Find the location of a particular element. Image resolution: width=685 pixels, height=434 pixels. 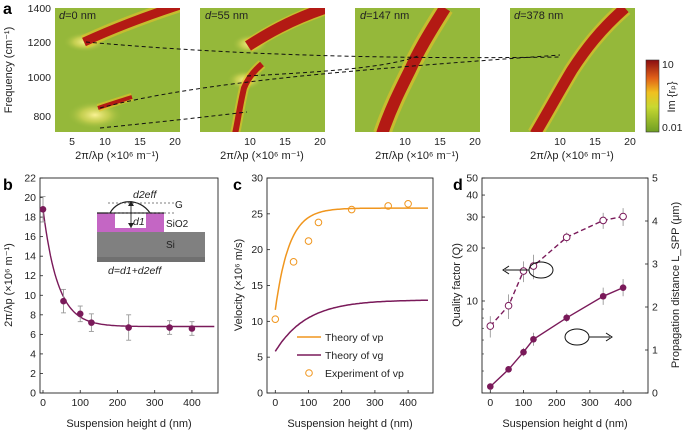

inset-graphene-label: G is located at coordinates (179, 205).